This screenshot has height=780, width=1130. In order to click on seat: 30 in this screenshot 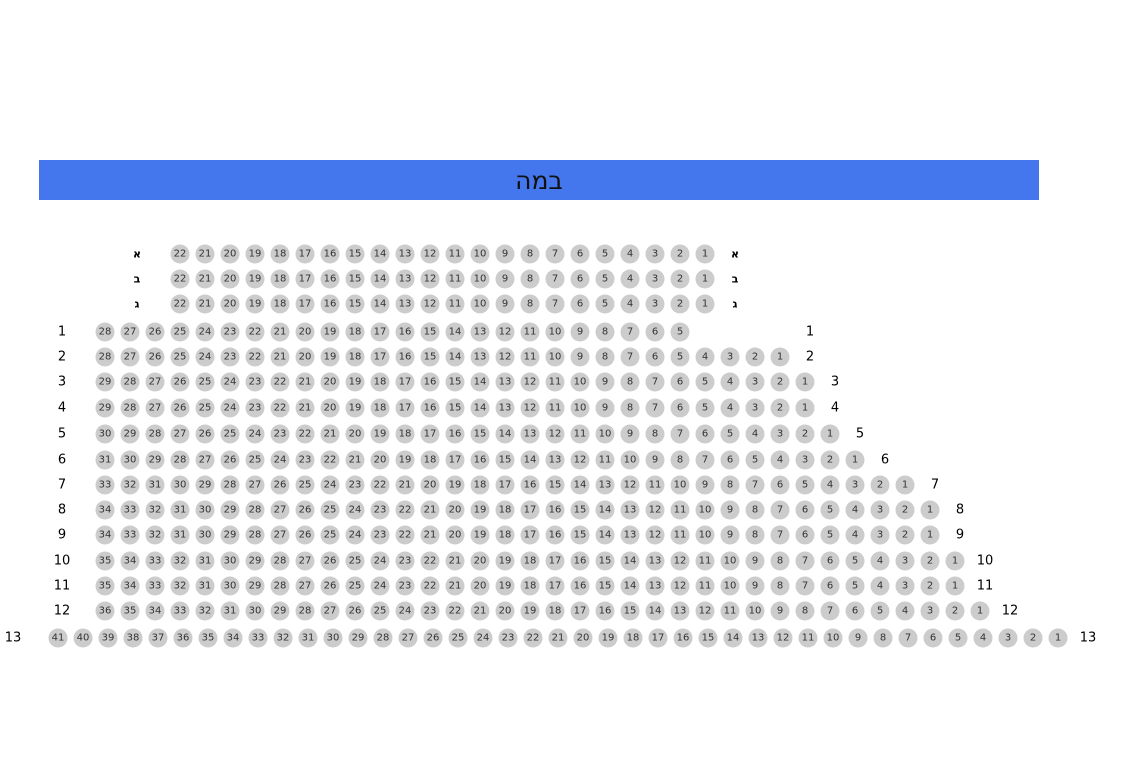, I will do `click(205, 510)`.